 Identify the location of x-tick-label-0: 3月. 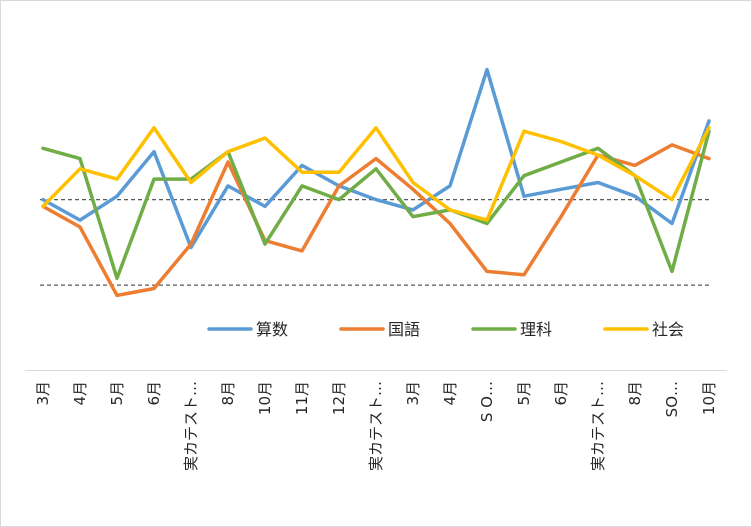
(43, 393).